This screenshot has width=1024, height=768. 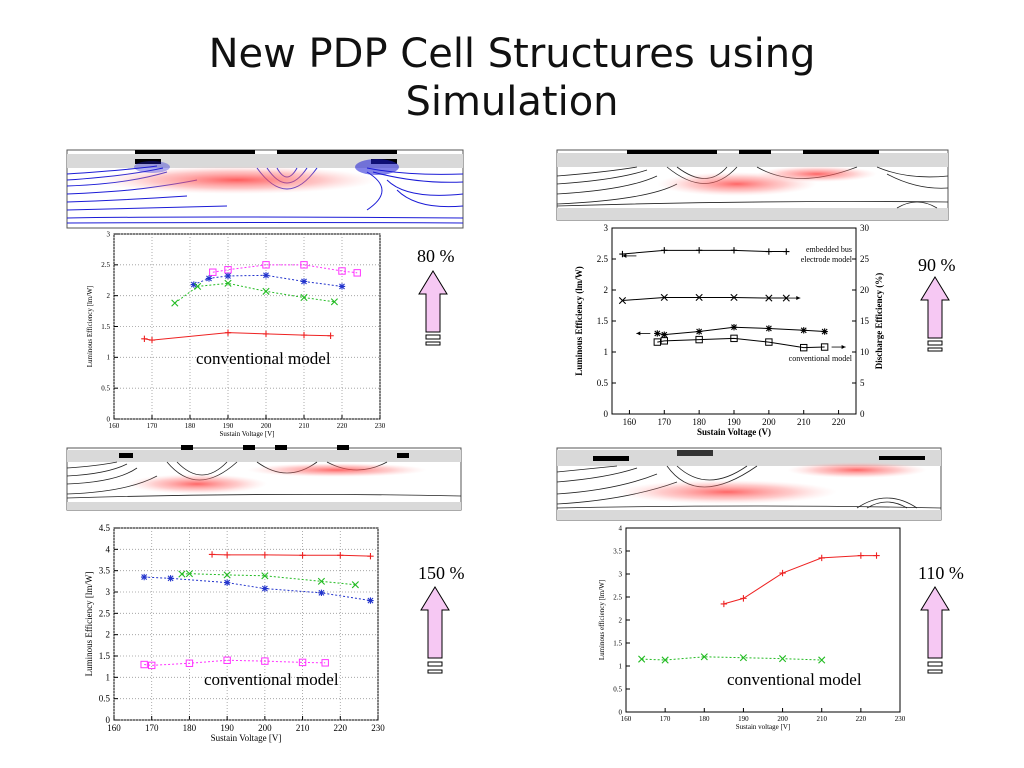 What do you see at coordinates (821, 358) in the screenshot?
I see `annotation-conventional-model: conventional model` at bounding box center [821, 358].